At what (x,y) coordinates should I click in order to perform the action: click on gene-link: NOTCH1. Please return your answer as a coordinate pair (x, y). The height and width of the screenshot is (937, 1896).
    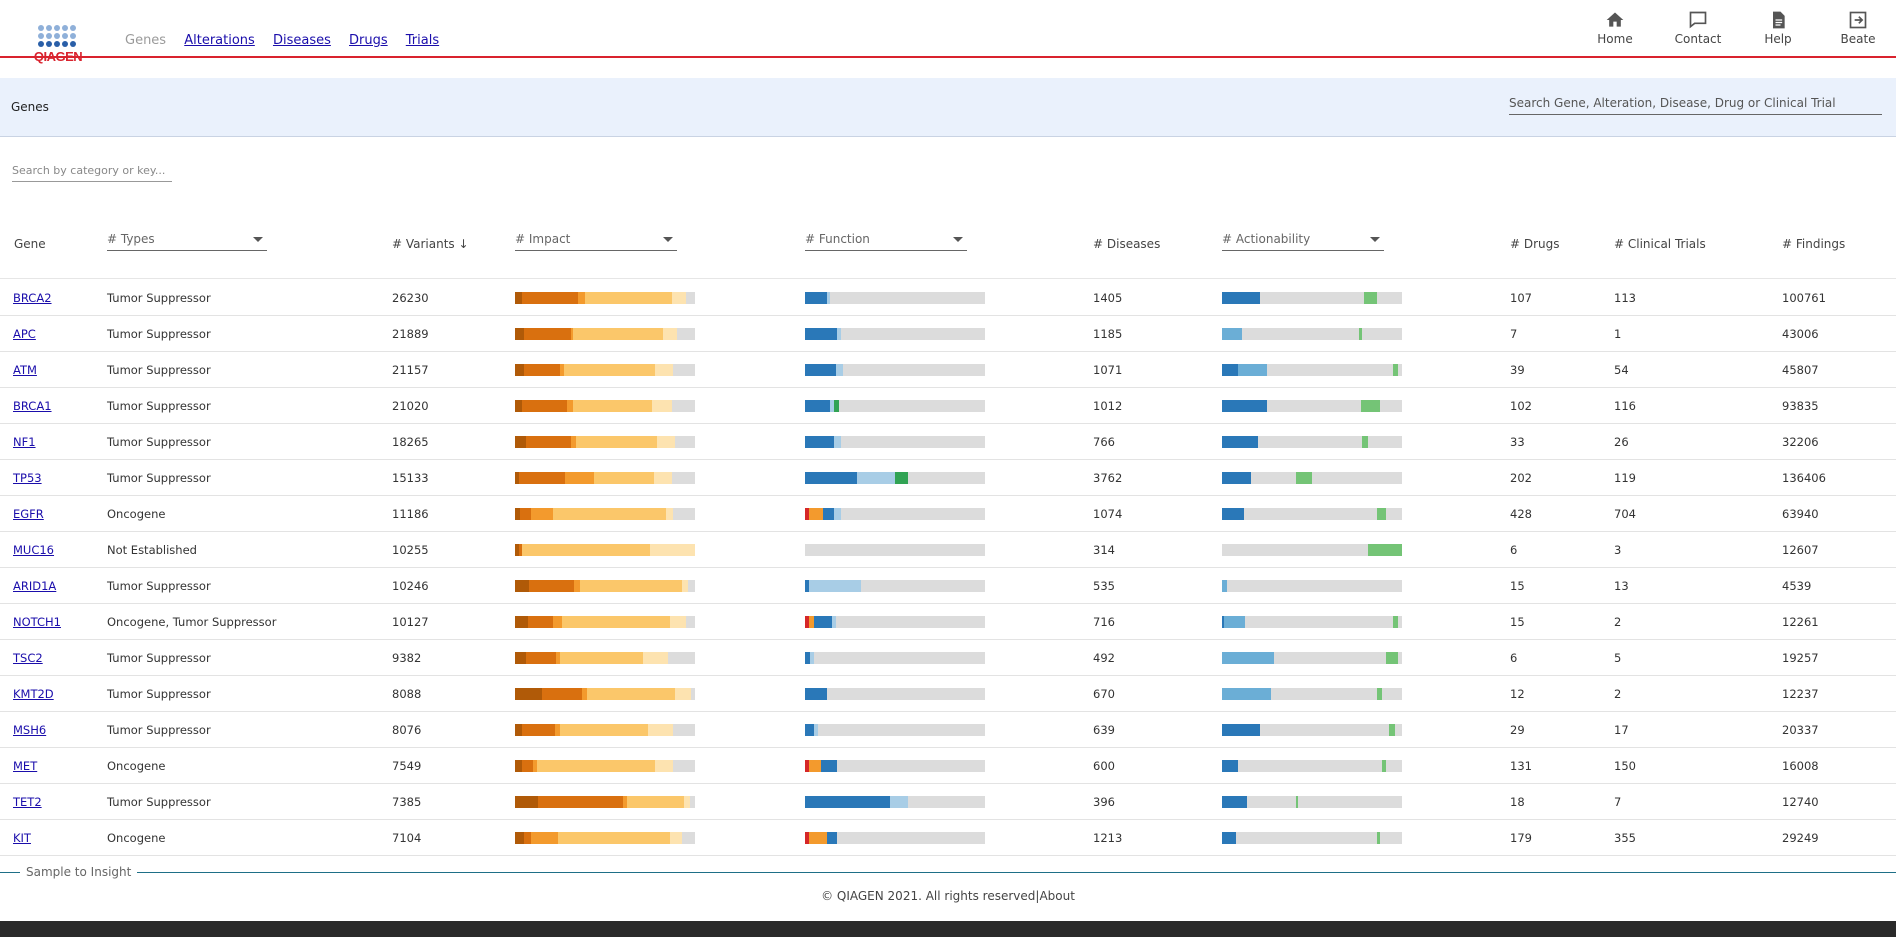
    Looking at the image, I should click on (37, 622).